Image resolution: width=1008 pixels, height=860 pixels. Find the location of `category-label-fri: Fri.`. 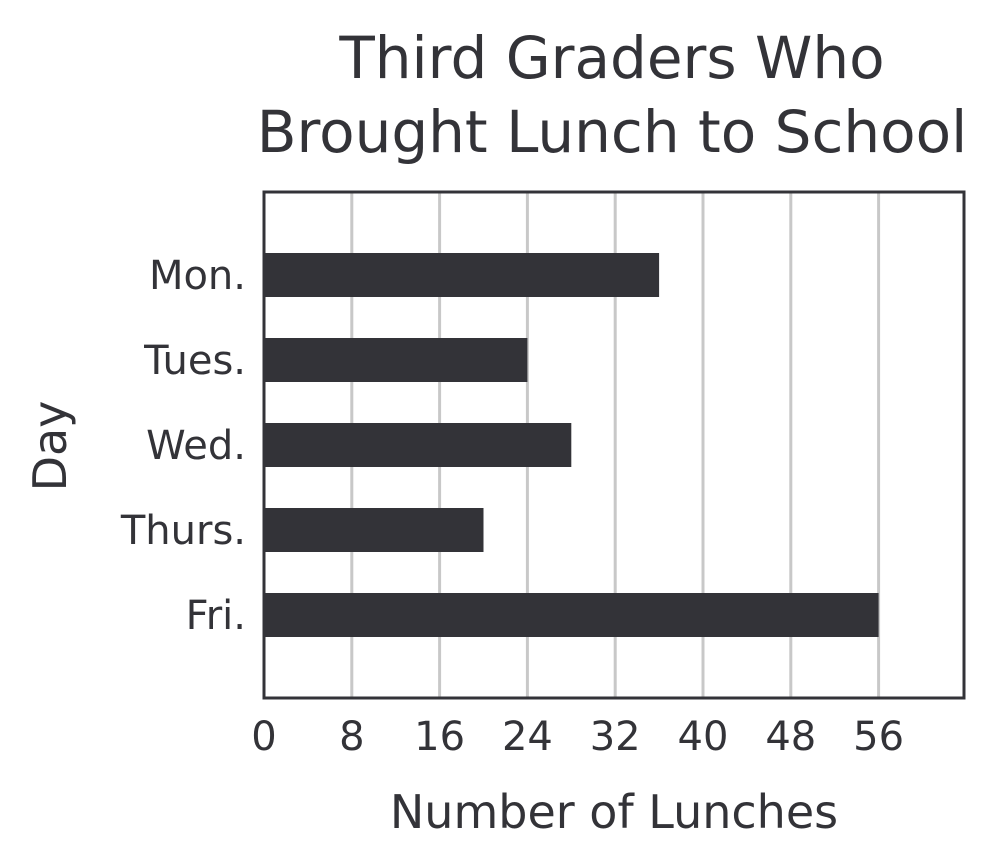

category-label-fri: Fri. is located at coordinates (216, 616).